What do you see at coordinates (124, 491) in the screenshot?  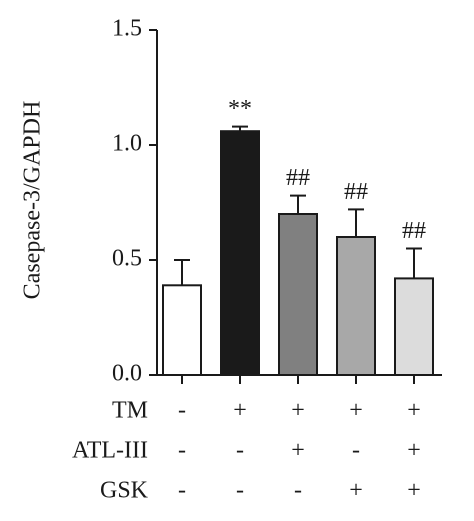 I see `treatment-name: GSK` at bounding box center [124, 491].